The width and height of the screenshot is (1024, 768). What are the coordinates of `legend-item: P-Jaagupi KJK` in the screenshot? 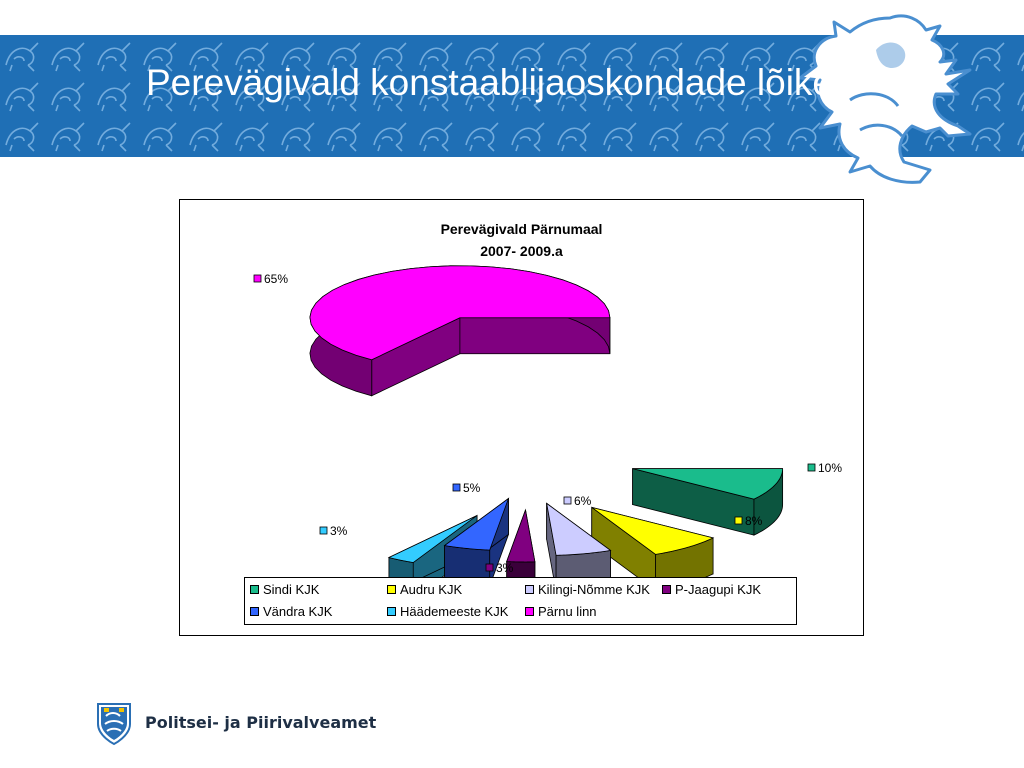 It's located at (711, 589).